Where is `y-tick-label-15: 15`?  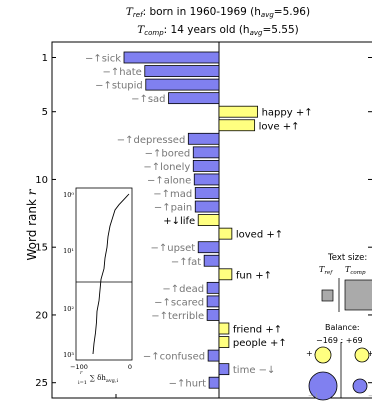
y-tick-label-15: 15 is located at coordinates (41, 248).